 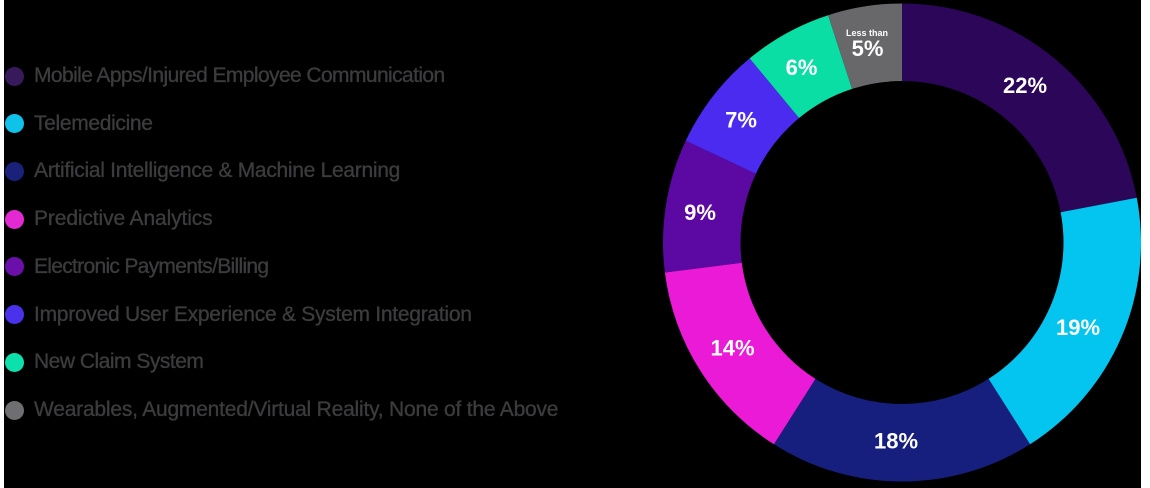 What do you see at coordinates (868, 48) in the screenshot?
I see `svg-text: 5%` at bounding box center [868, 48].